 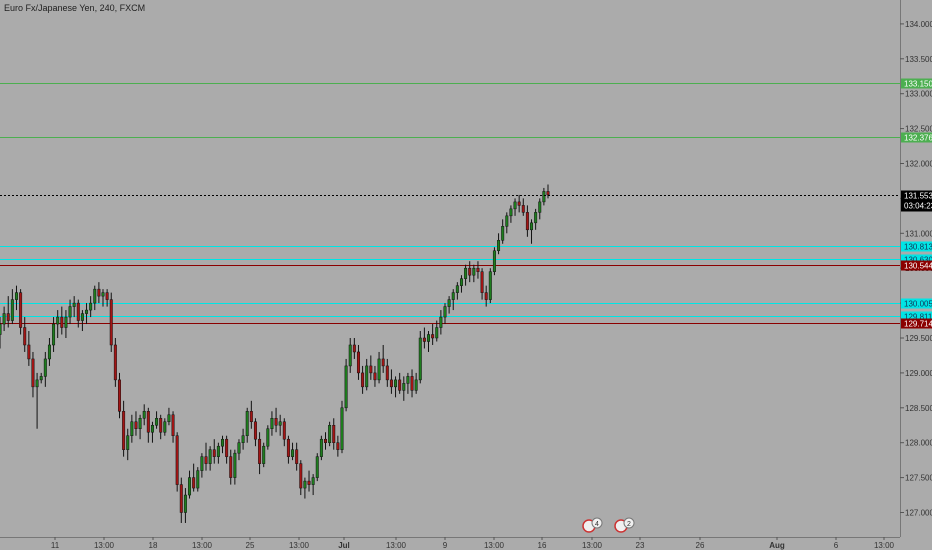 I want to click on event-count-label: 4, so click(x=597, y=524).